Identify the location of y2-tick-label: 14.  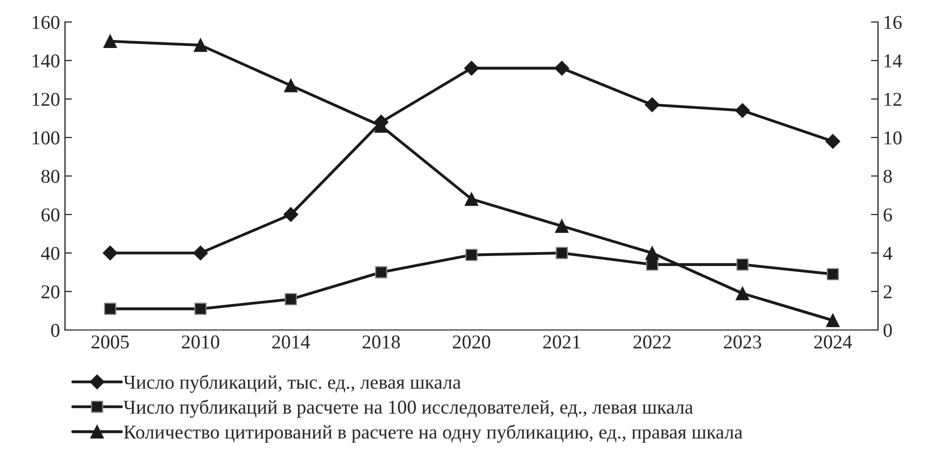
(893, 61).